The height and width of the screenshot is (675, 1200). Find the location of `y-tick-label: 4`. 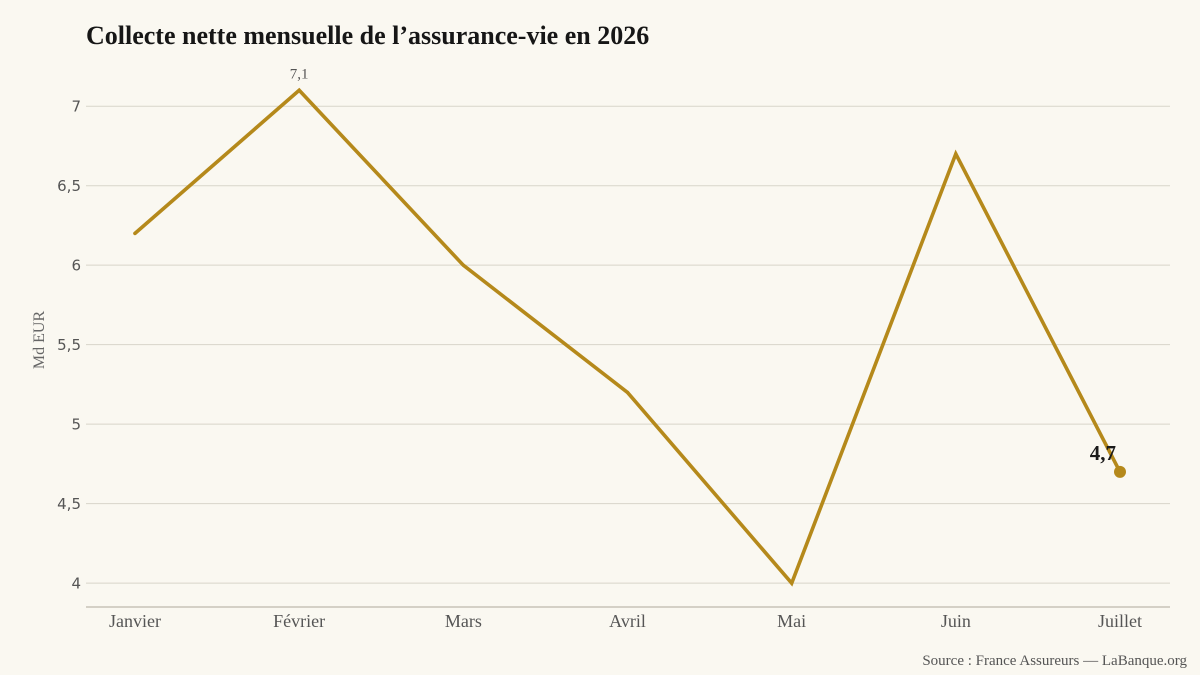

y-tick-label: 4 is located at coordinates (76, 584).